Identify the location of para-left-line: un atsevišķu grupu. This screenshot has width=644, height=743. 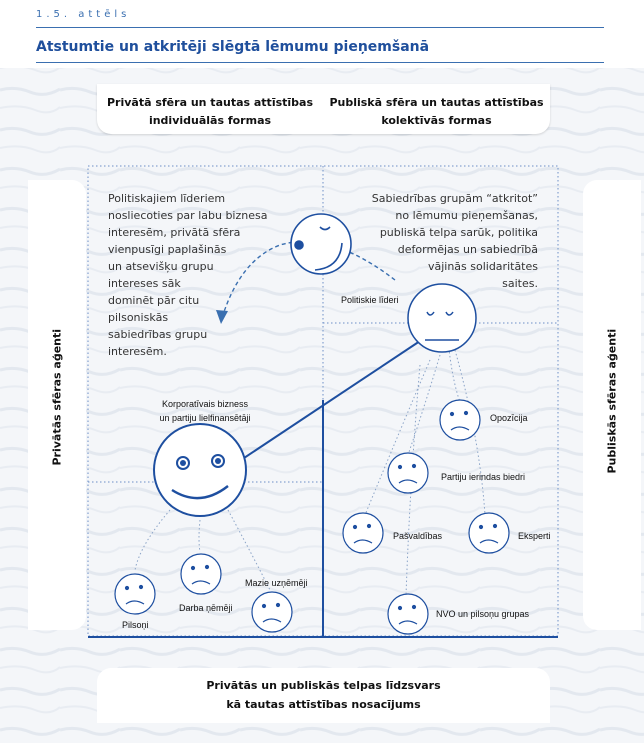
(161, 266).